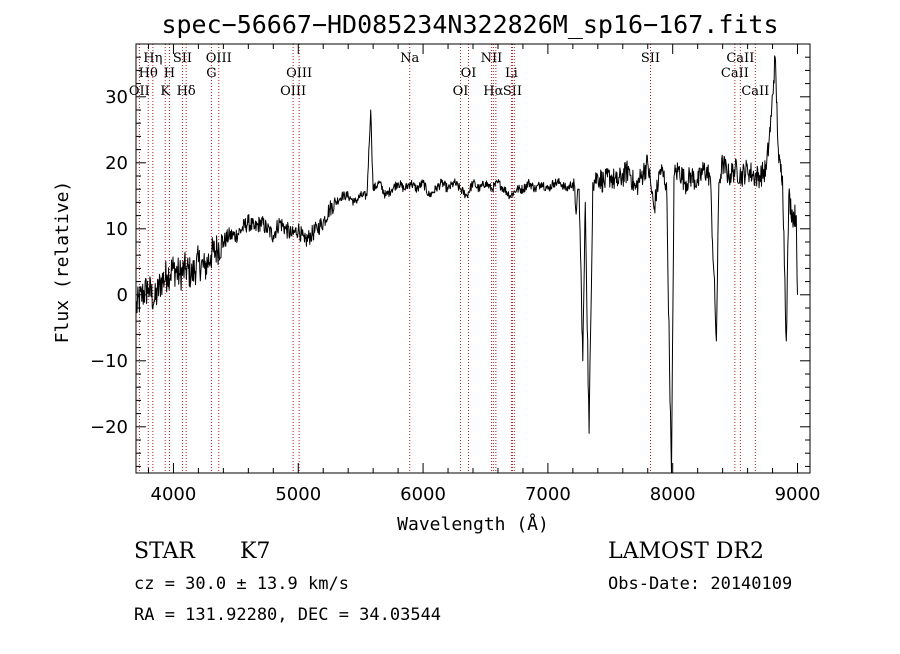  What do you see at coordinates (165, 91) in the screenshot?
I see `spectral-line-label: K` at bounding box center [165, 91].